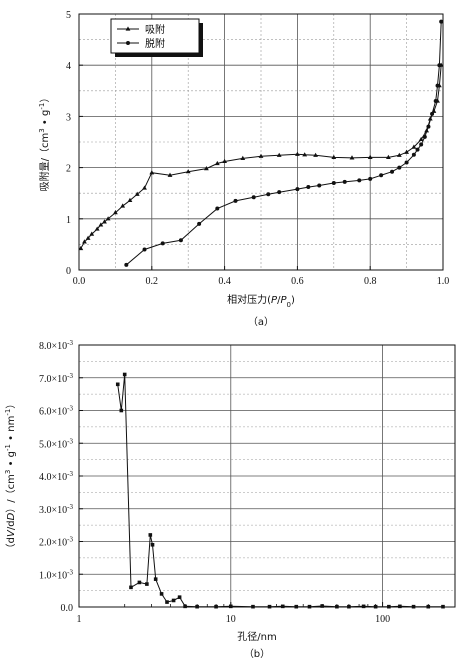 This screenshot has width=461, height=664. I want to click on x-tick-label: 100, so click(382, 619).